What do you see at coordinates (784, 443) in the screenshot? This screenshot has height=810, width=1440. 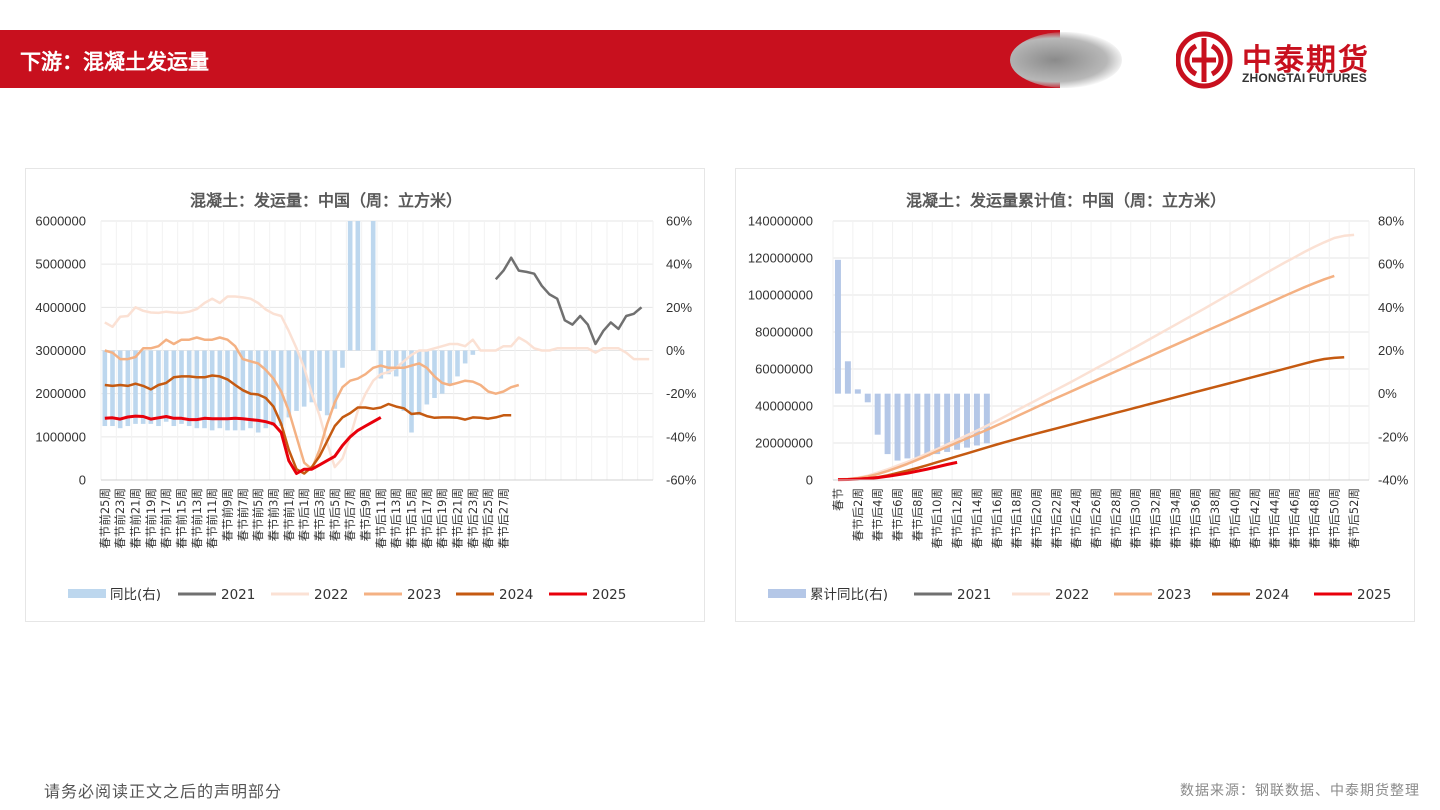 I see `y-tick-label: 20000000` at bounding box center [784, 443].